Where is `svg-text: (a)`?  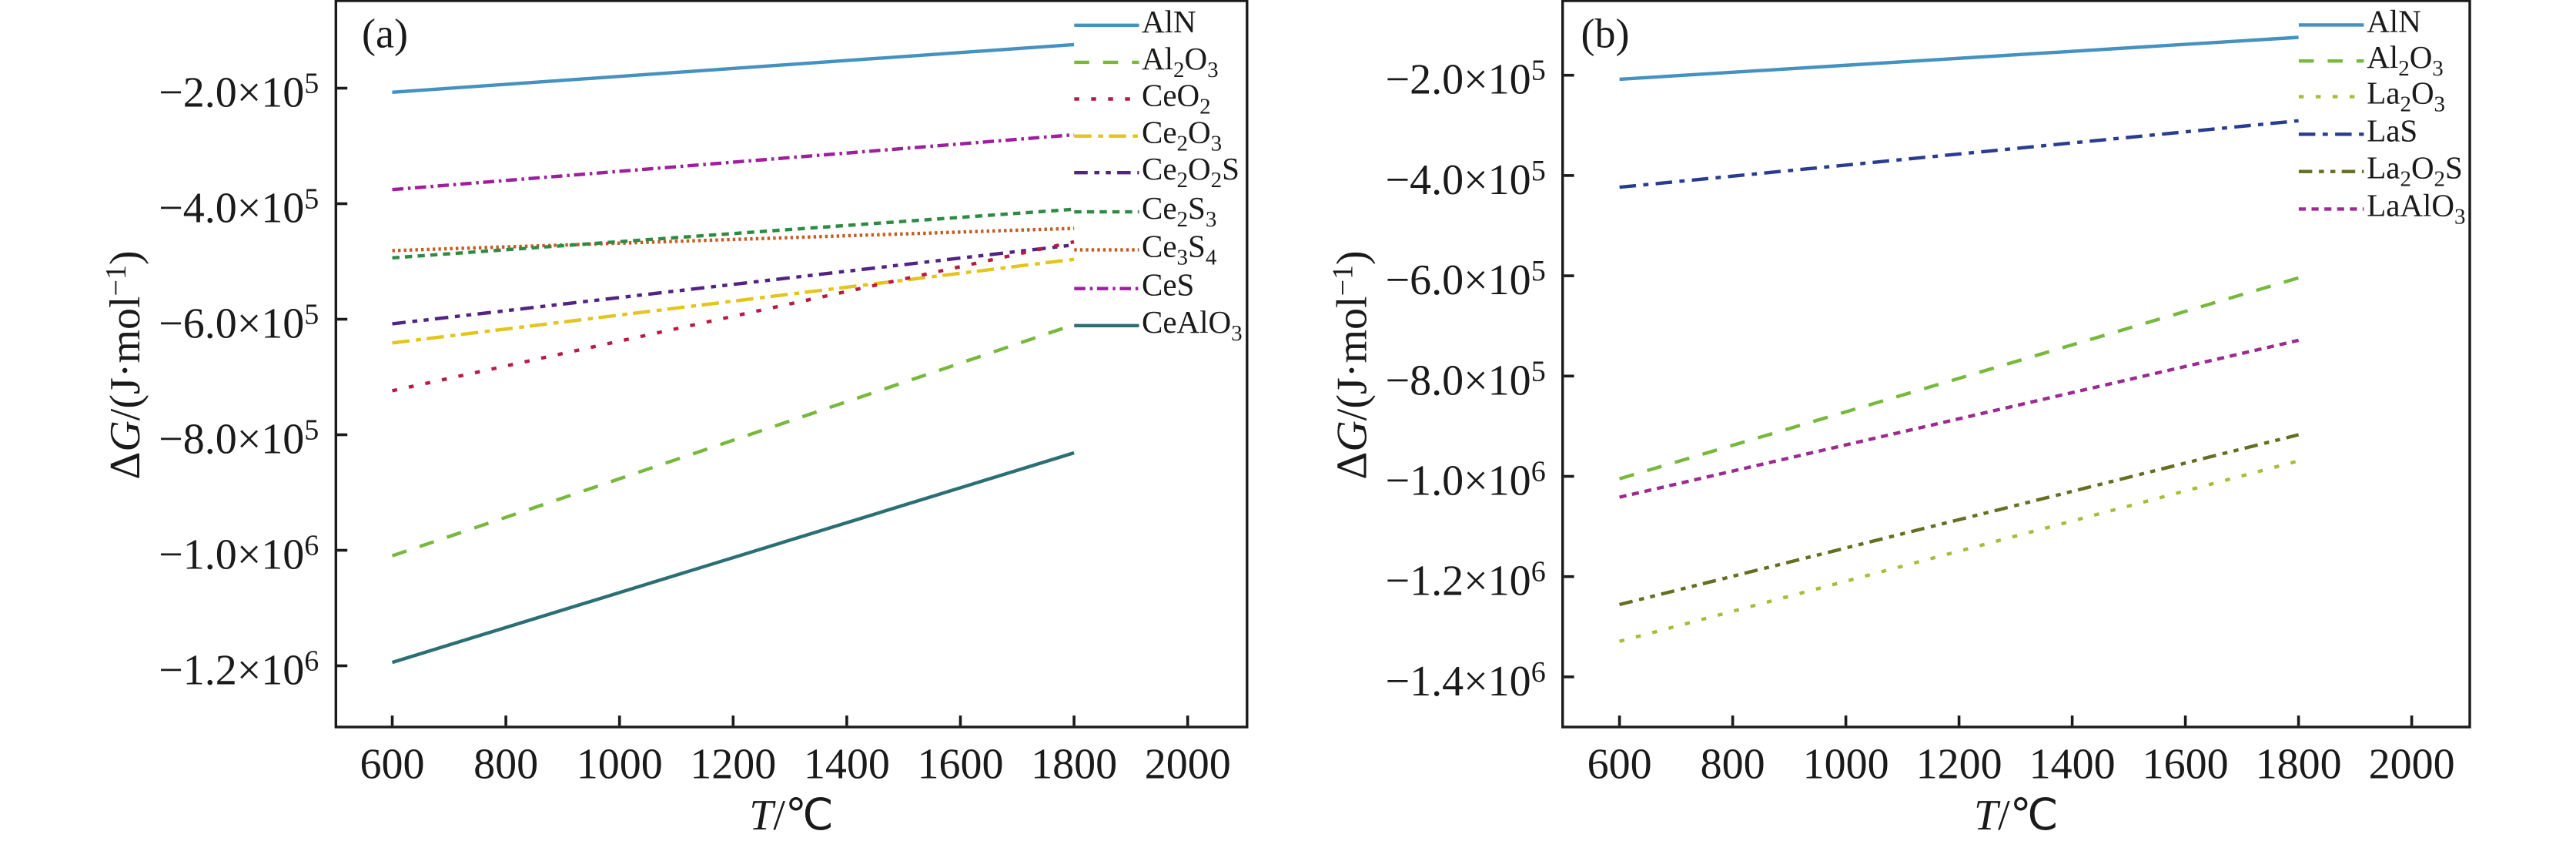 svg-text: (a) is located at coordinates (385, 33).